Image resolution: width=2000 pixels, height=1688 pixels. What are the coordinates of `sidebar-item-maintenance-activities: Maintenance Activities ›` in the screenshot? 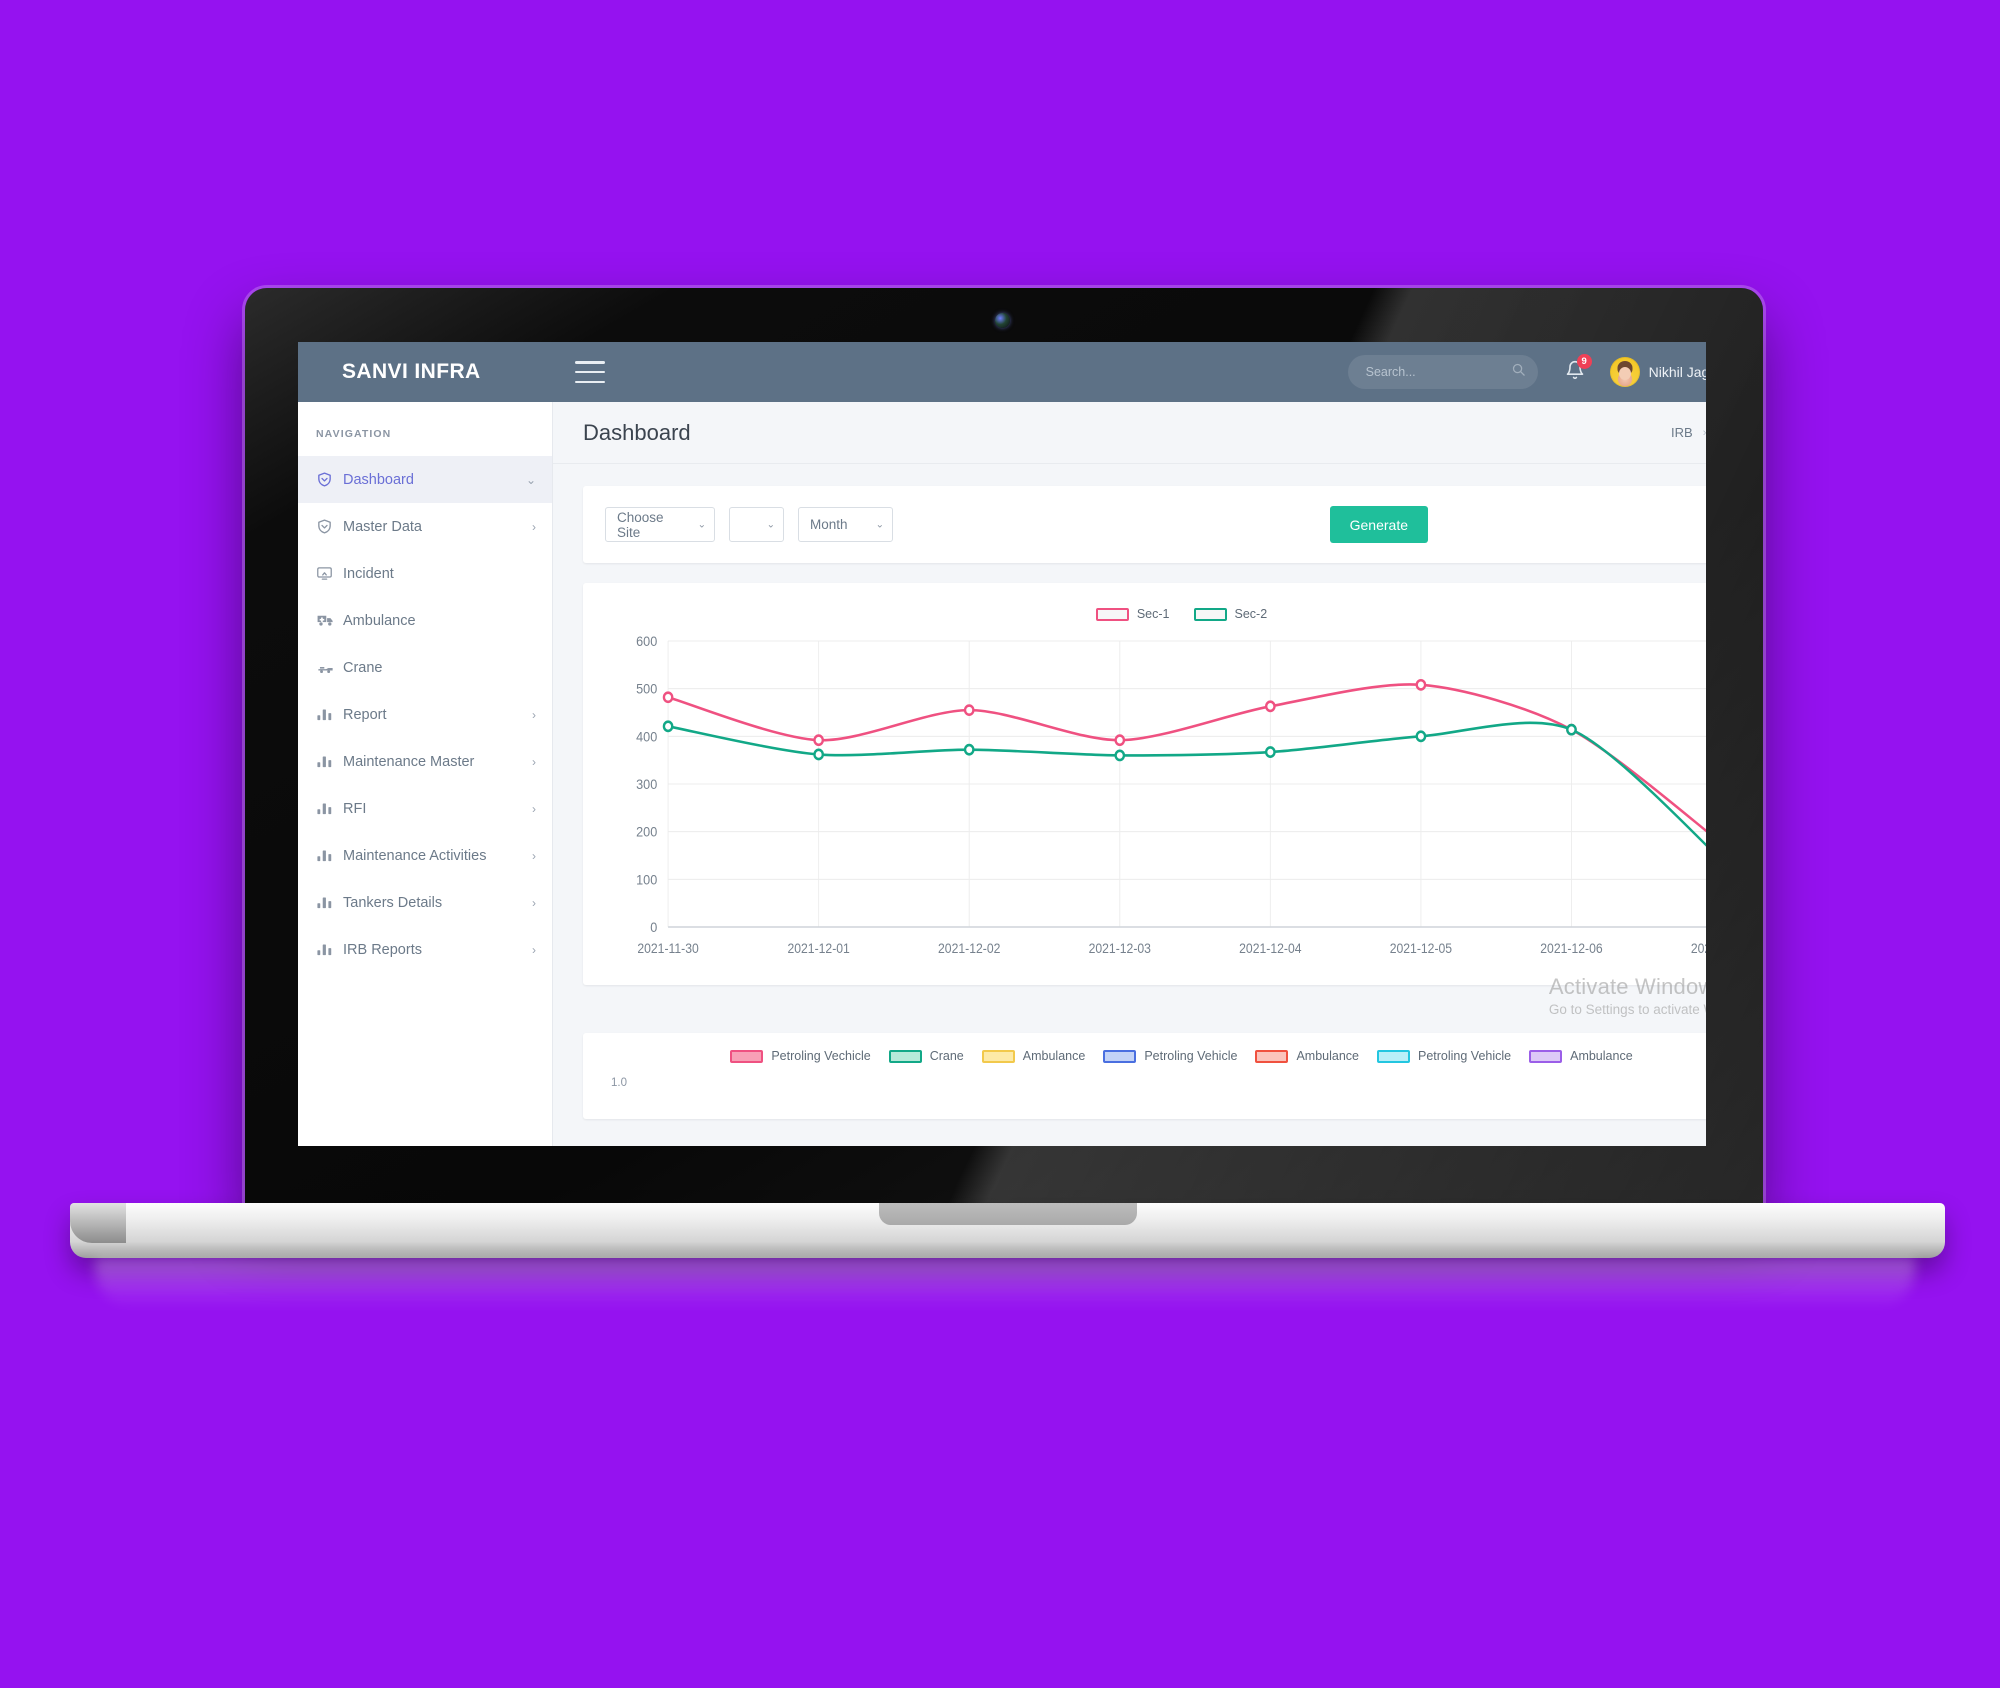 It's located at (425, 855).